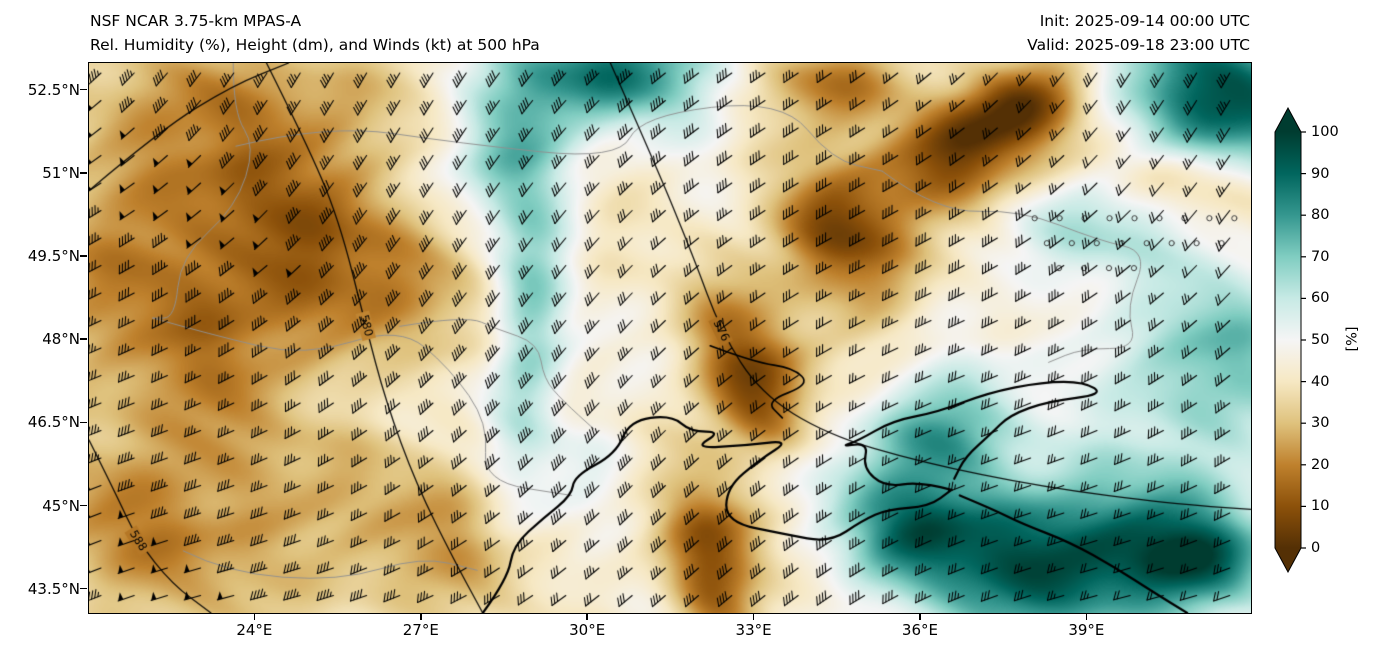 The width and height of the screenshot is (1378, 660). I want to click on colorbar-tick-label: 30, so click(1320, 423).